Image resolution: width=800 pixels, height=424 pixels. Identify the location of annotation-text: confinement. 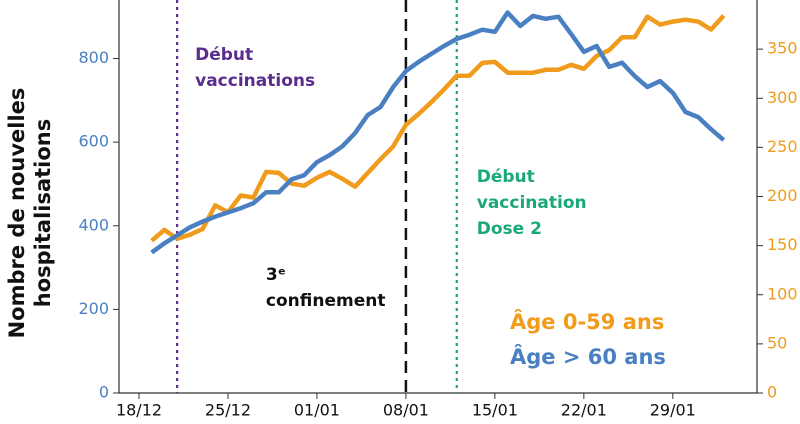
(326, 301).